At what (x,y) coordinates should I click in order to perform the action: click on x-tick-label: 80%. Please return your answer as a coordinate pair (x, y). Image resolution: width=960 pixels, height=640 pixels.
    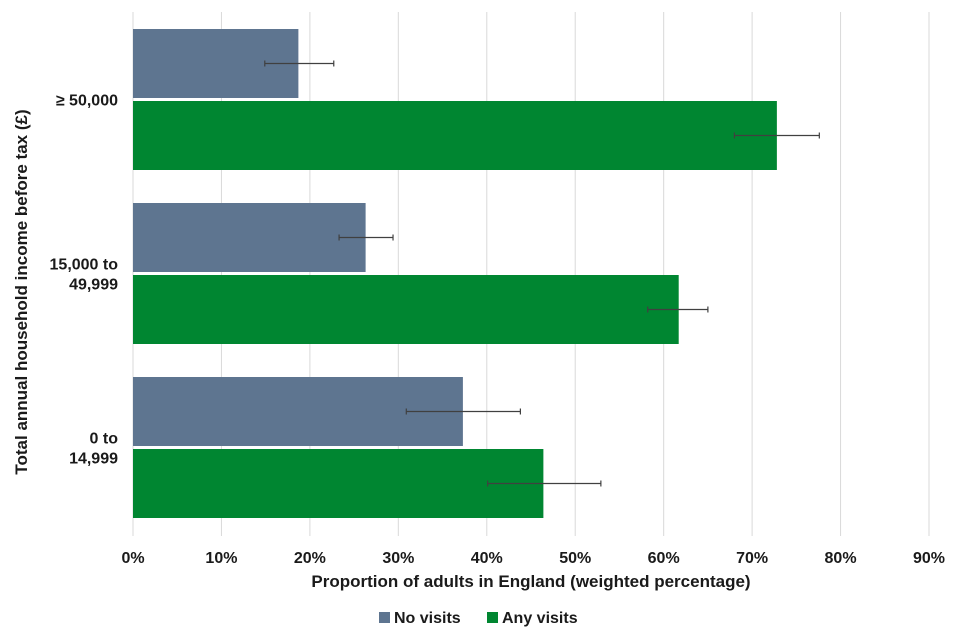
    Looking at the image, I should click on (841, 558).